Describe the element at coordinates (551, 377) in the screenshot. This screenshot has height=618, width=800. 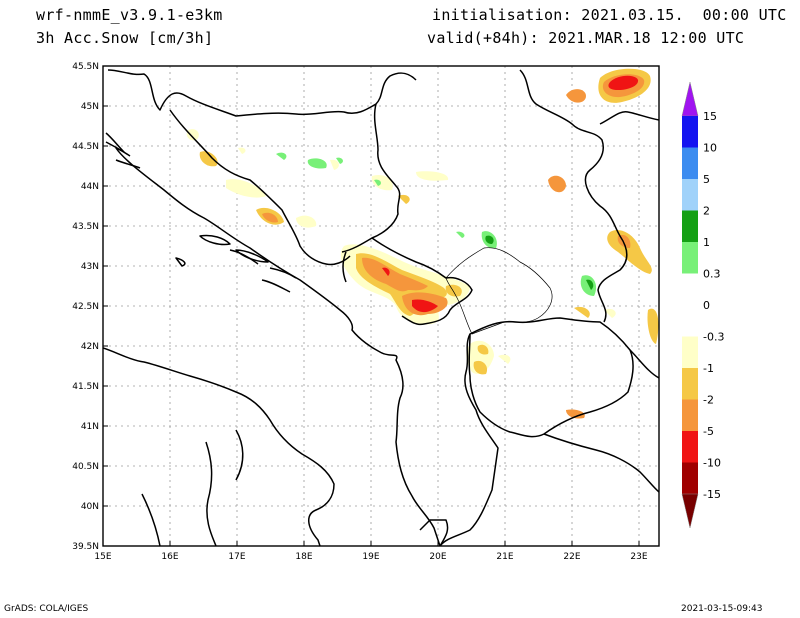
I see `north-macedonia-border` at that location.